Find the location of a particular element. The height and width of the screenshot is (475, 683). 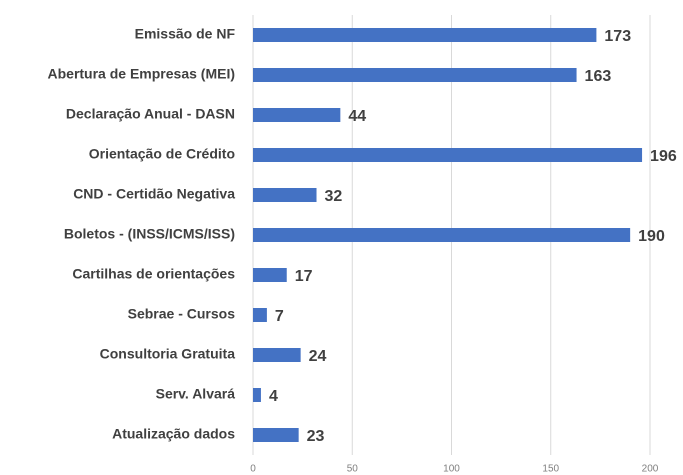

y-tick-label: Serv. Alvará is located at coordinates (196, 394).